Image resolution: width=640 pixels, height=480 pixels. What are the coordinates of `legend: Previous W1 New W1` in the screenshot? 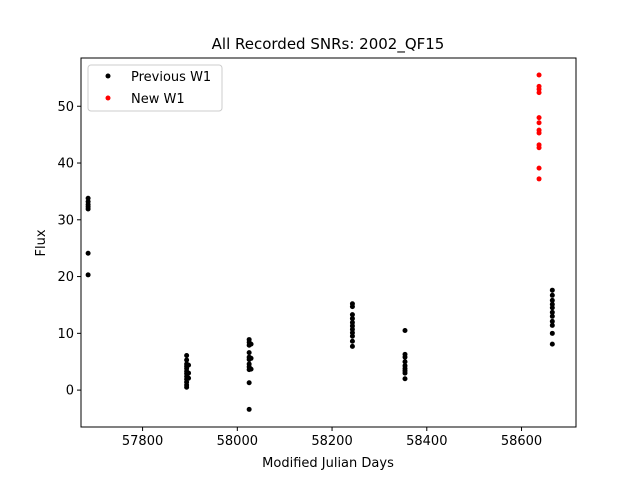 It's located at (155, 88).